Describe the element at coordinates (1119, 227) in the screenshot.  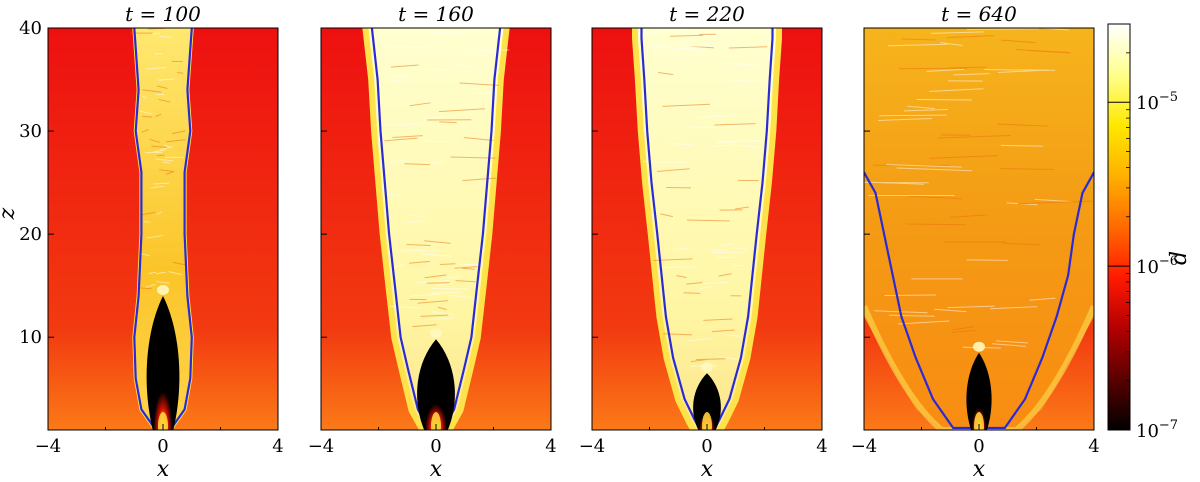
I see `colorbar-scale` at that location.